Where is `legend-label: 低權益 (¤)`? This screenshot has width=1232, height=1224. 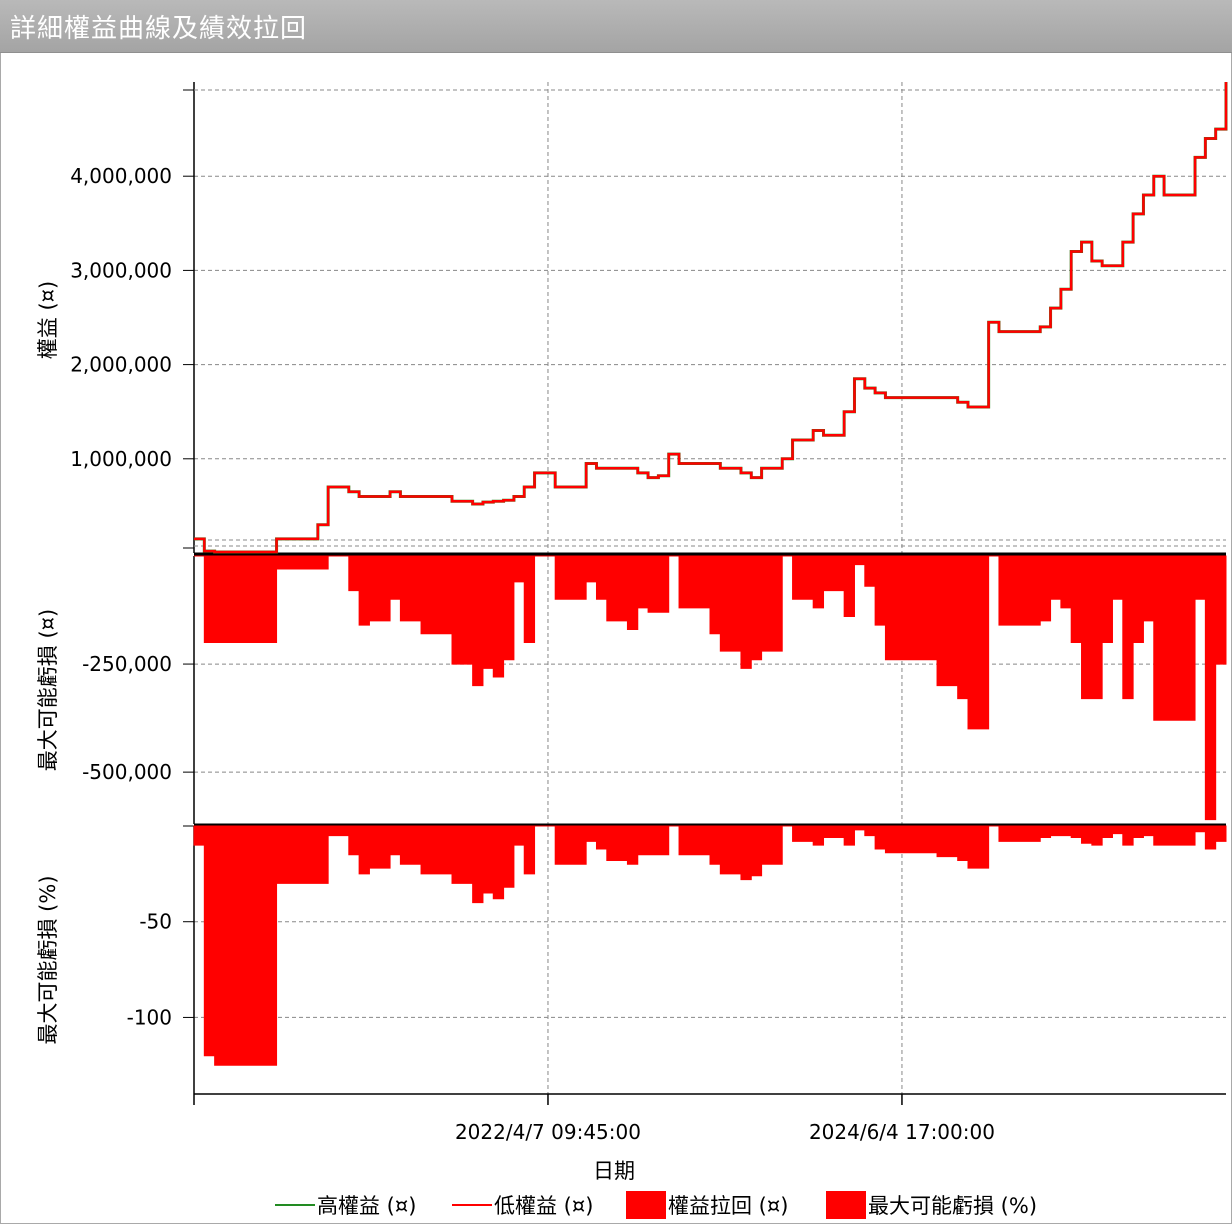 legend-label: 低權益 (¤) is located at coordinates (543, 1206).